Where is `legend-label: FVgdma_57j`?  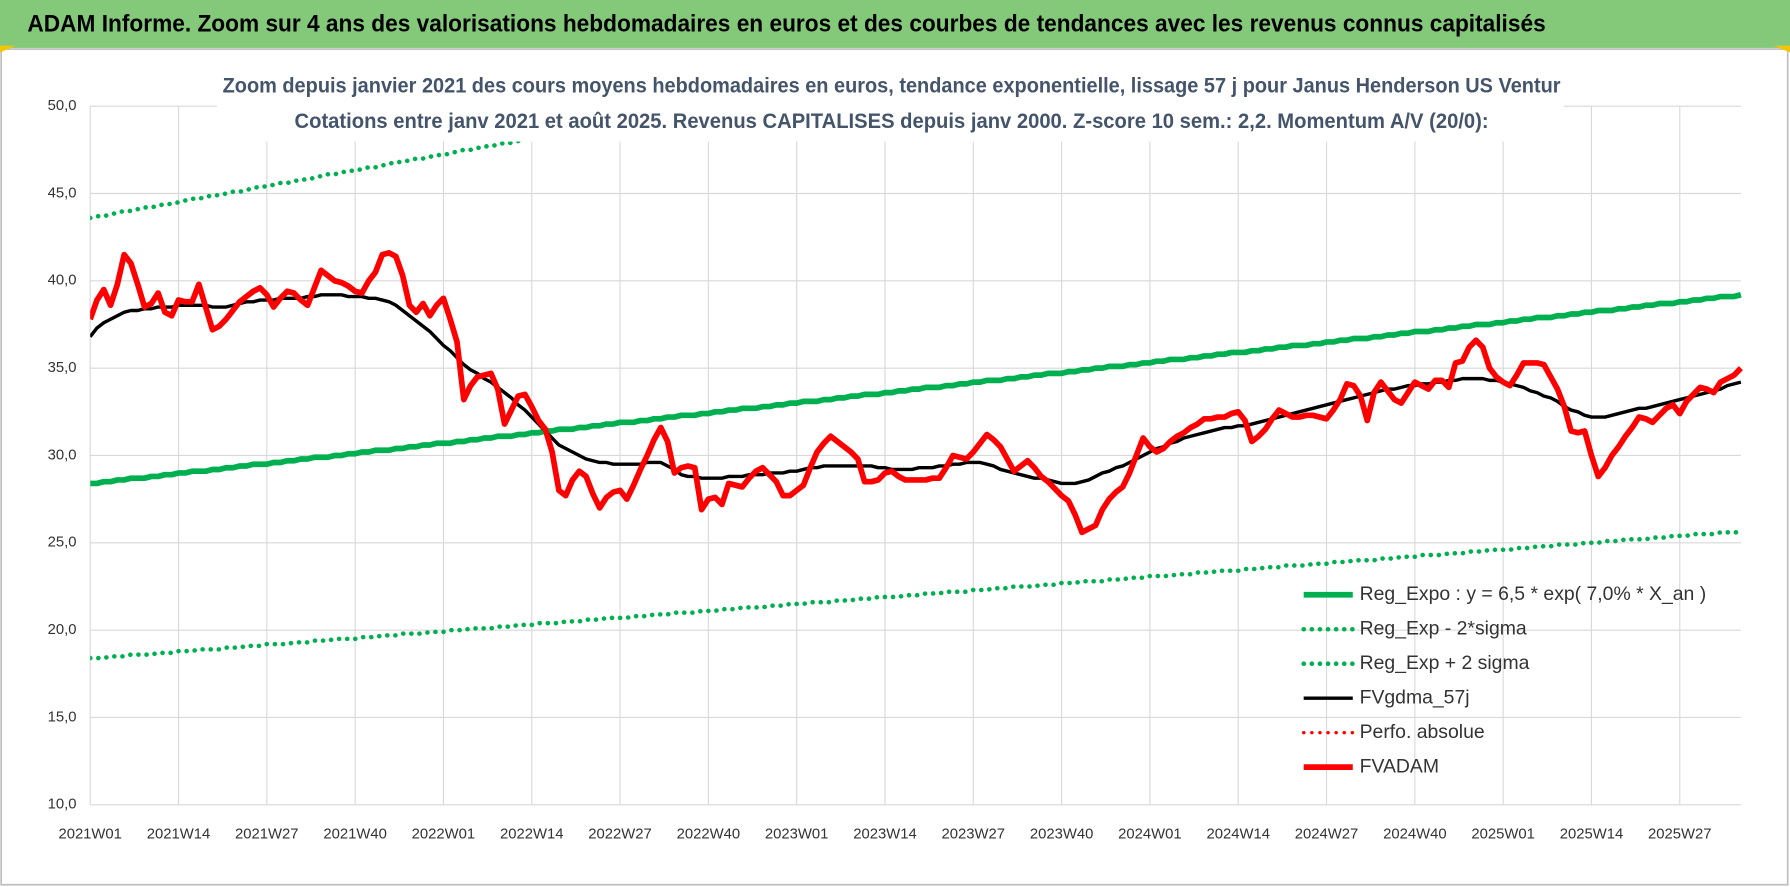 legend-label: FVgdma_57j is located at coordinates (1415, 697).